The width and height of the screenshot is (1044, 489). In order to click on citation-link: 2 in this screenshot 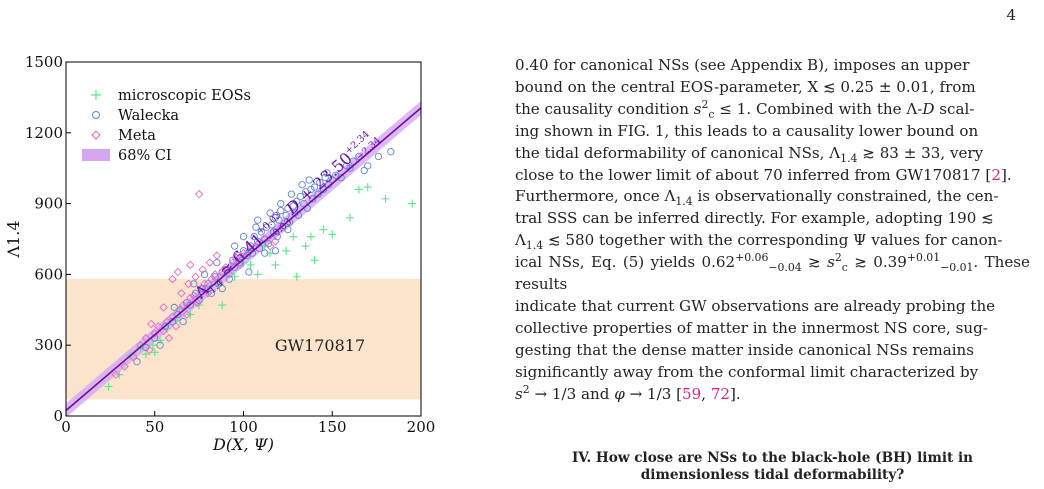, I will do `click(996, 174)`.